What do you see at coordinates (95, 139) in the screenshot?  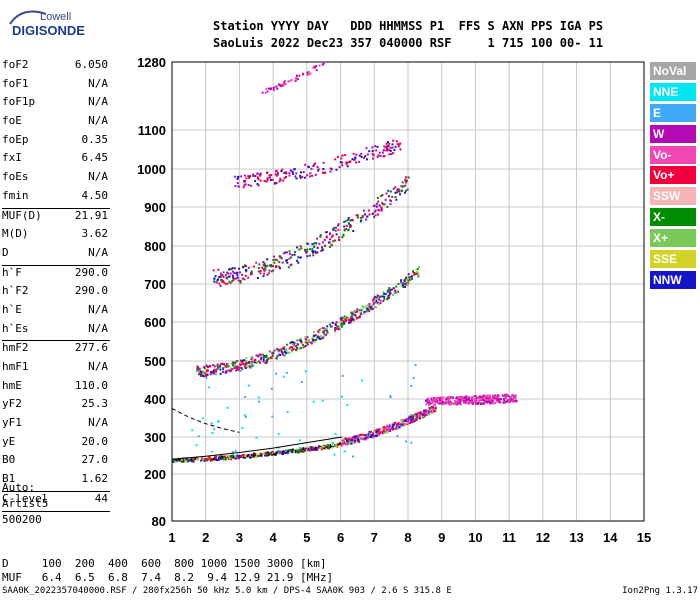 I see `param-value: 0.35` at bounding box center [95, 139].